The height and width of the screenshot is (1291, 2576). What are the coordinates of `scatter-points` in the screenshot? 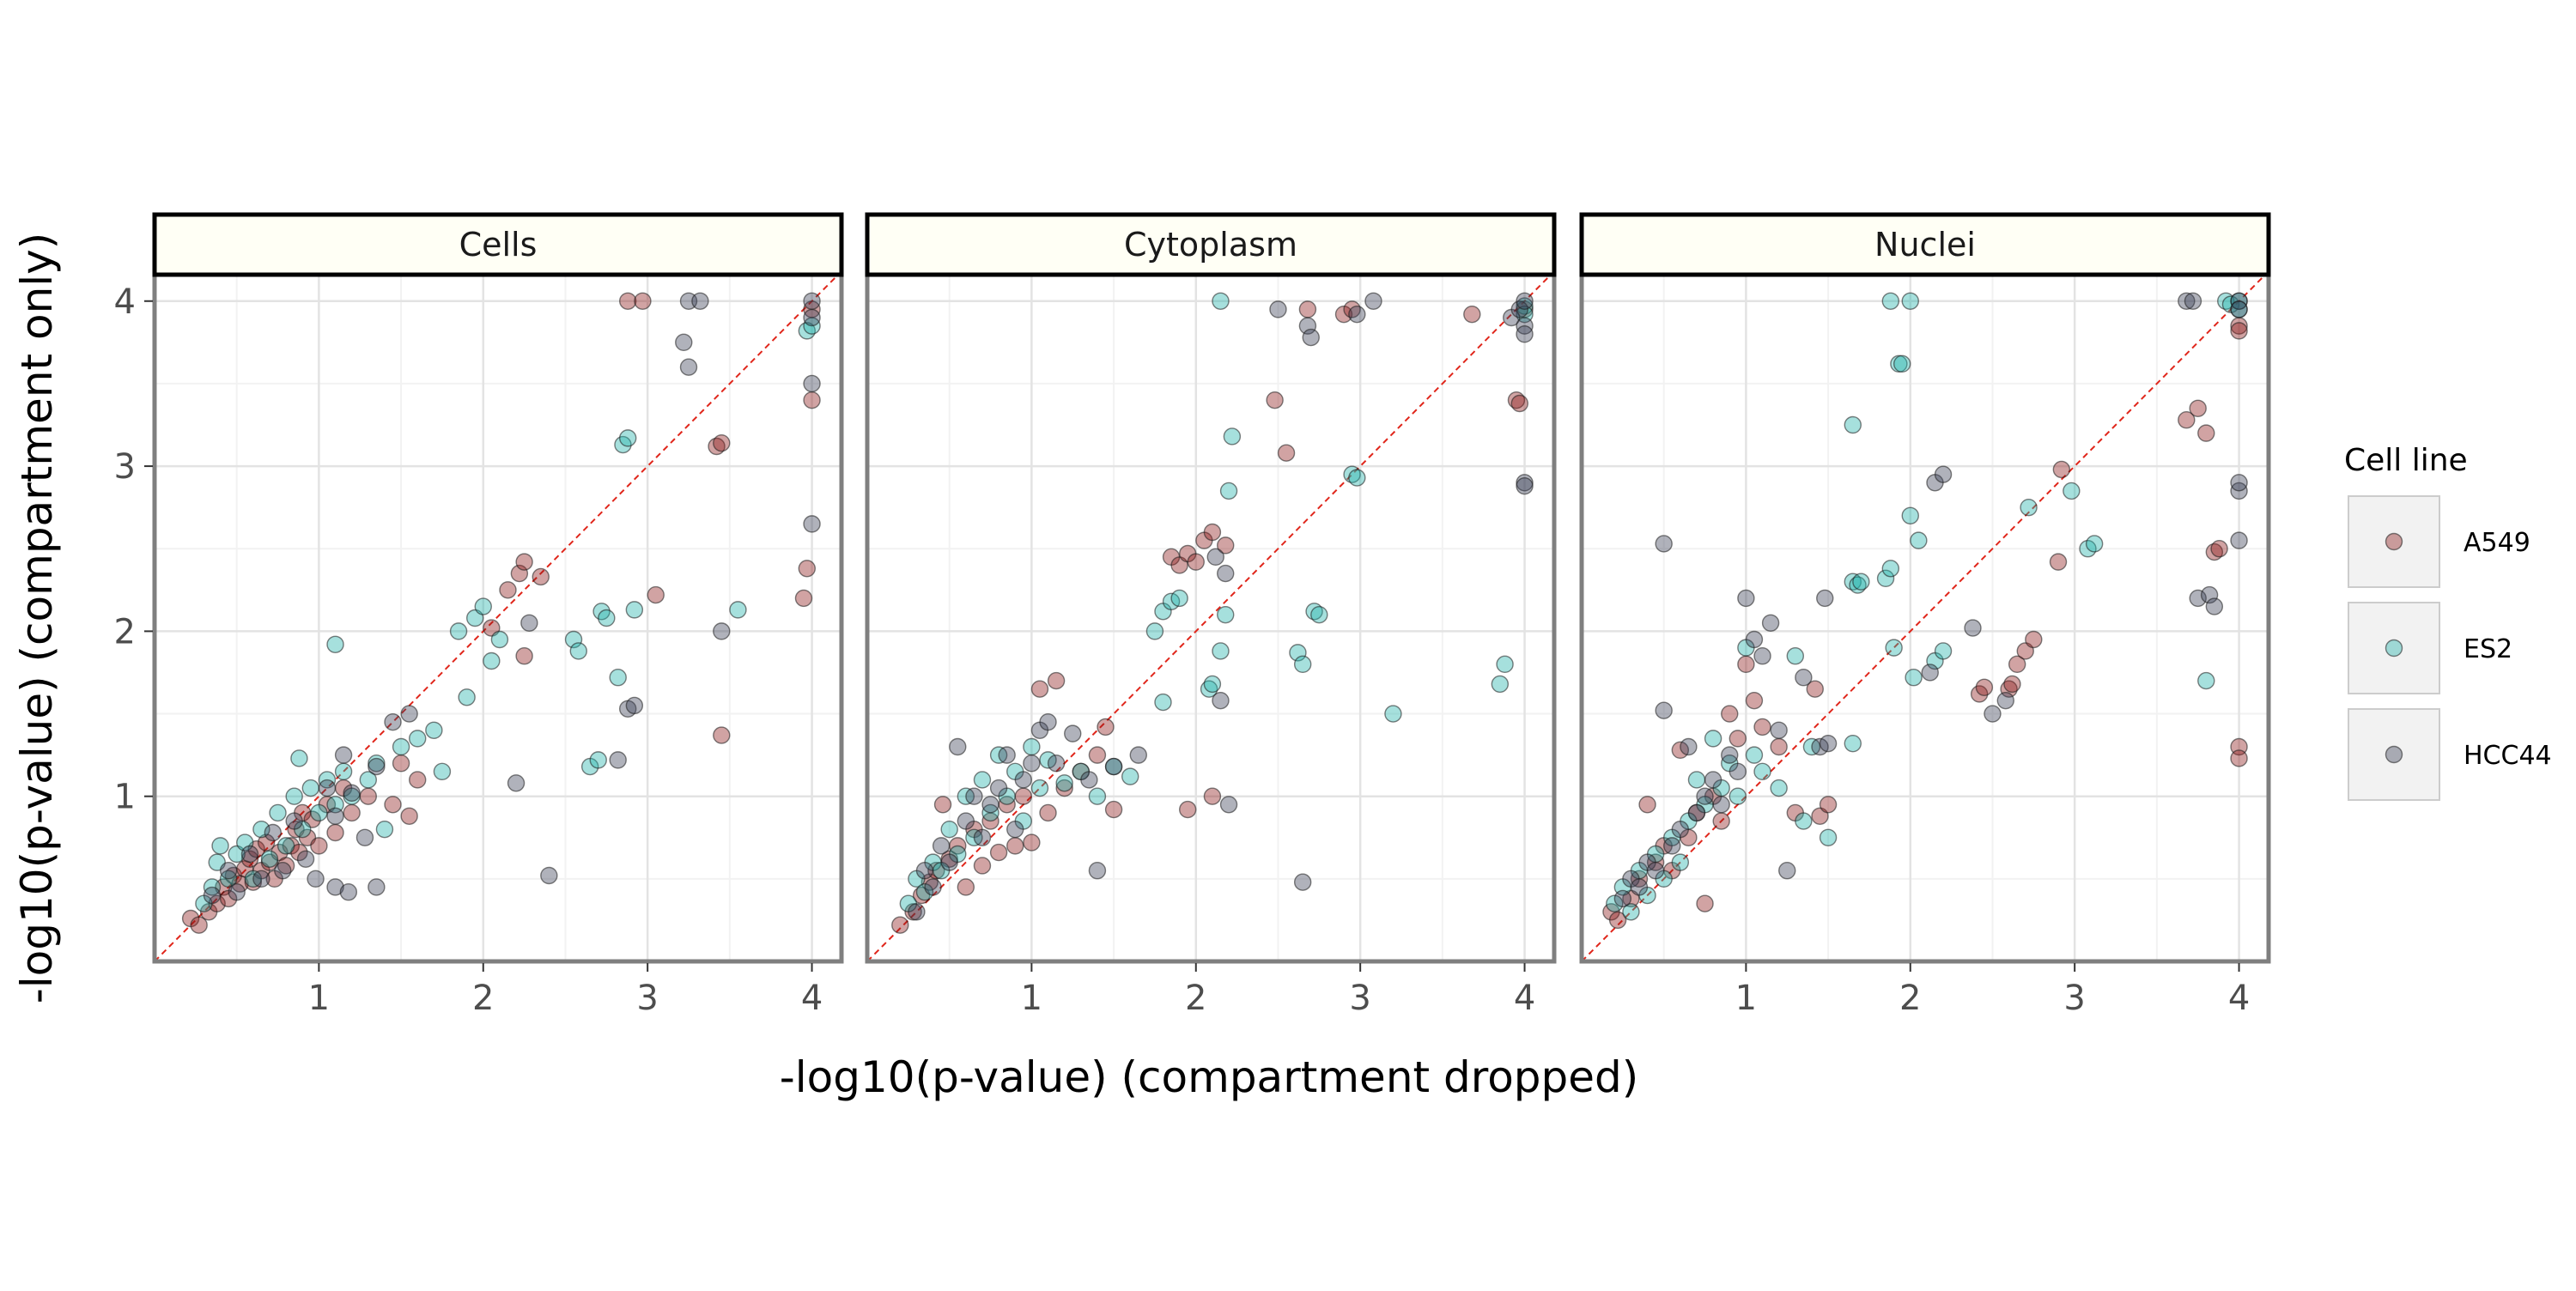 It's located at (501, 613).